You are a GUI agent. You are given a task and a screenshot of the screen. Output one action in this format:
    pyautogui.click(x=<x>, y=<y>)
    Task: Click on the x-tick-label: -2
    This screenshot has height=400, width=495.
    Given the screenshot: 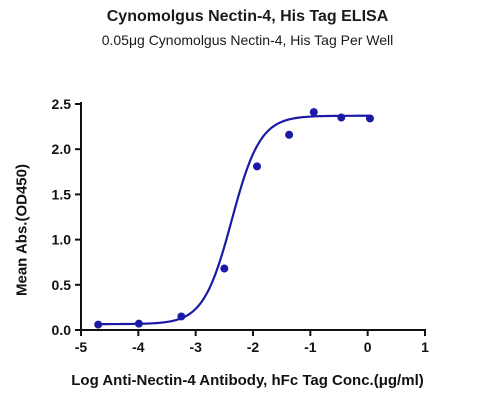 What is the action you would take?
    pyautogui.click(x=253, y=347)
    